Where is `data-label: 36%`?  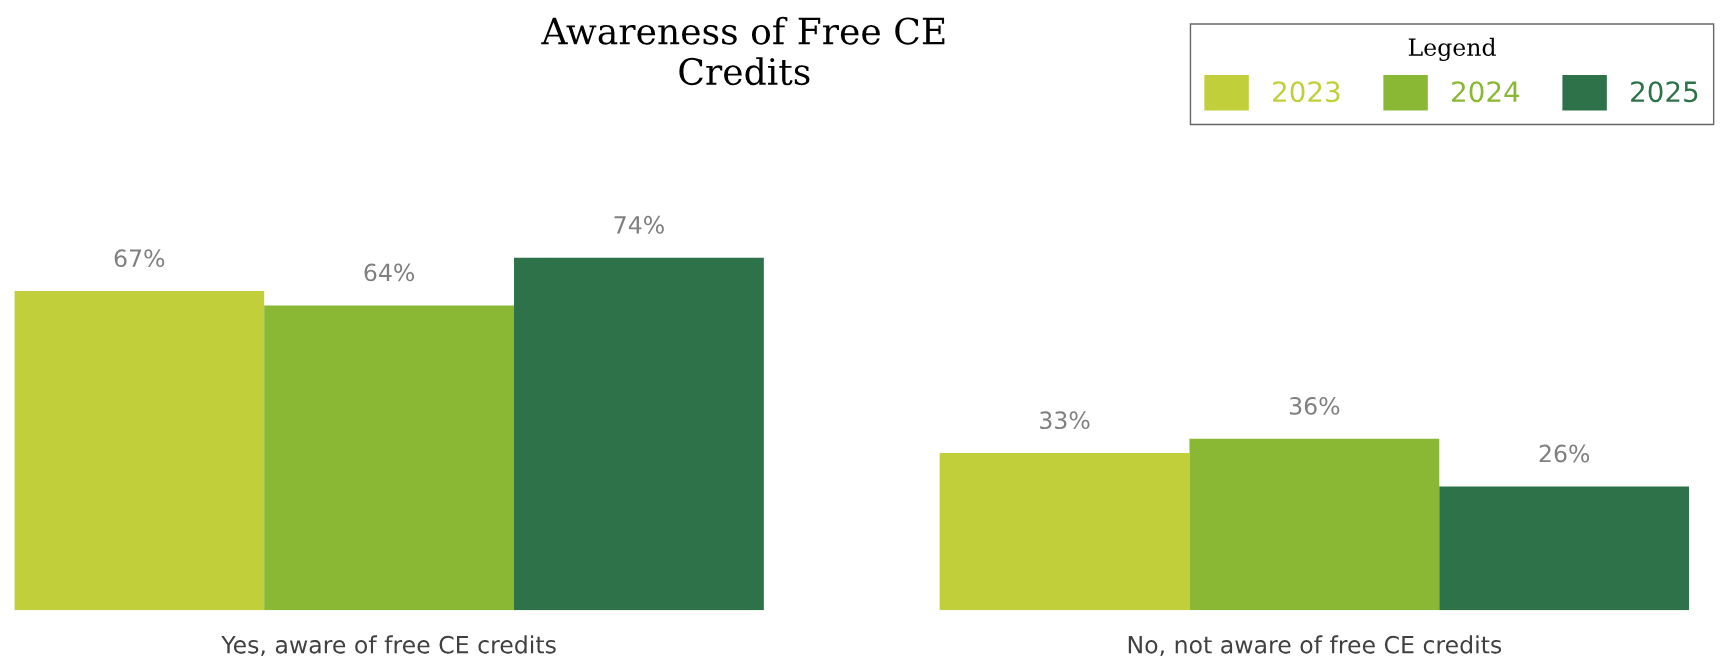 data-label: 36% is located at coordinates (1314, 405).